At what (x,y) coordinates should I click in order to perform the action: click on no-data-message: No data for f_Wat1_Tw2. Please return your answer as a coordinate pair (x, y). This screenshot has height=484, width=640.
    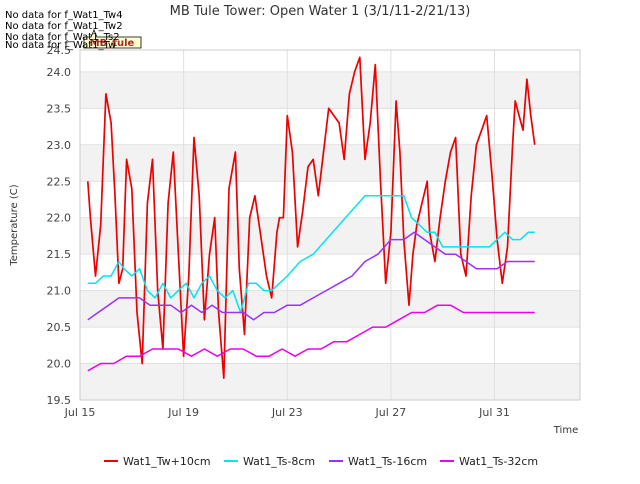
    Looking at the image, I should click on (64, 26).